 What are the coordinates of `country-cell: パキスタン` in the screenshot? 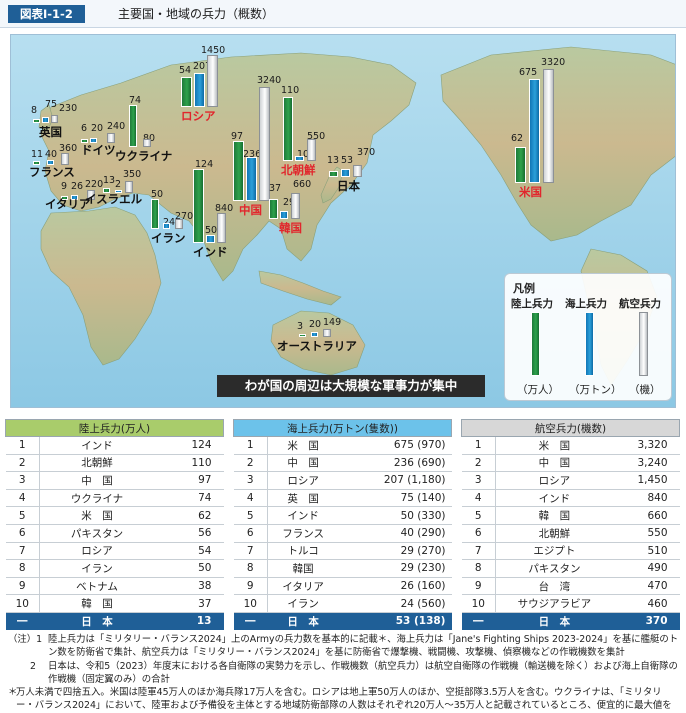 It's located at (96, 533).